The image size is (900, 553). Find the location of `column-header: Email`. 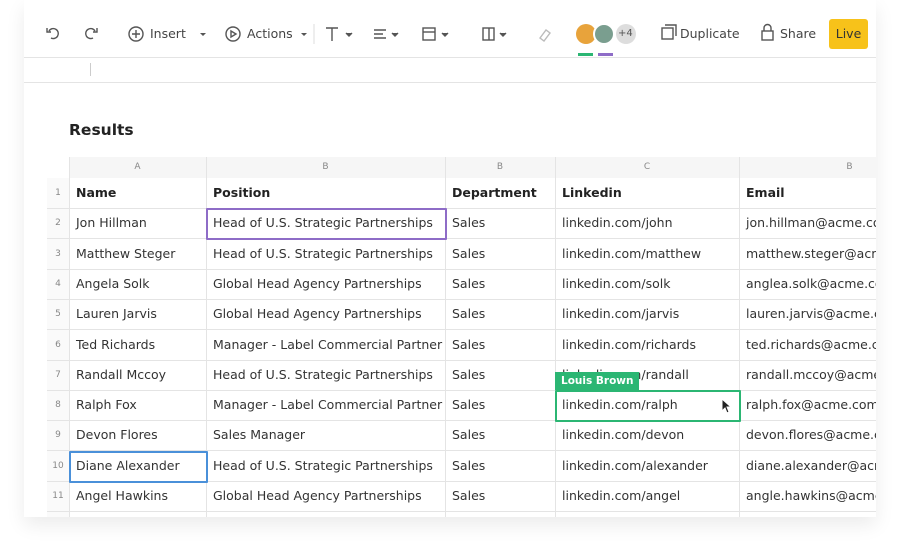

column-header: Email is located at coordinates (765, 192).